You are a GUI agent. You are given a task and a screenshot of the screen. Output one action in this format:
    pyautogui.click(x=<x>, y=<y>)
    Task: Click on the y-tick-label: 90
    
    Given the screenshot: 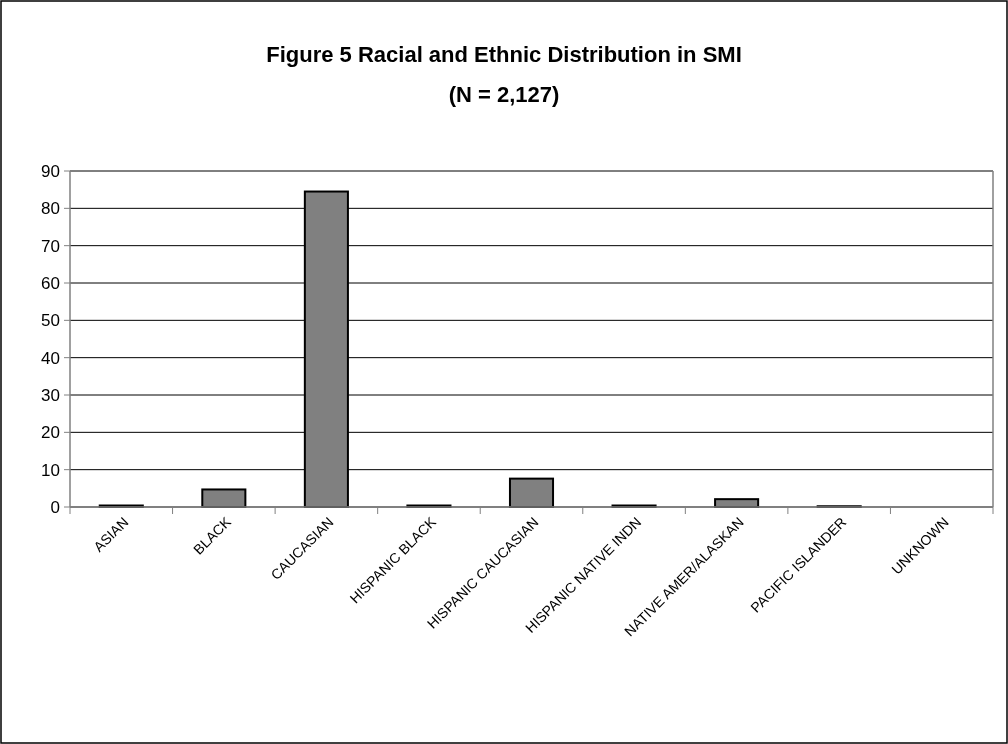 What is the action you would take?
    pyautogui.click(x=50, y=171)
    